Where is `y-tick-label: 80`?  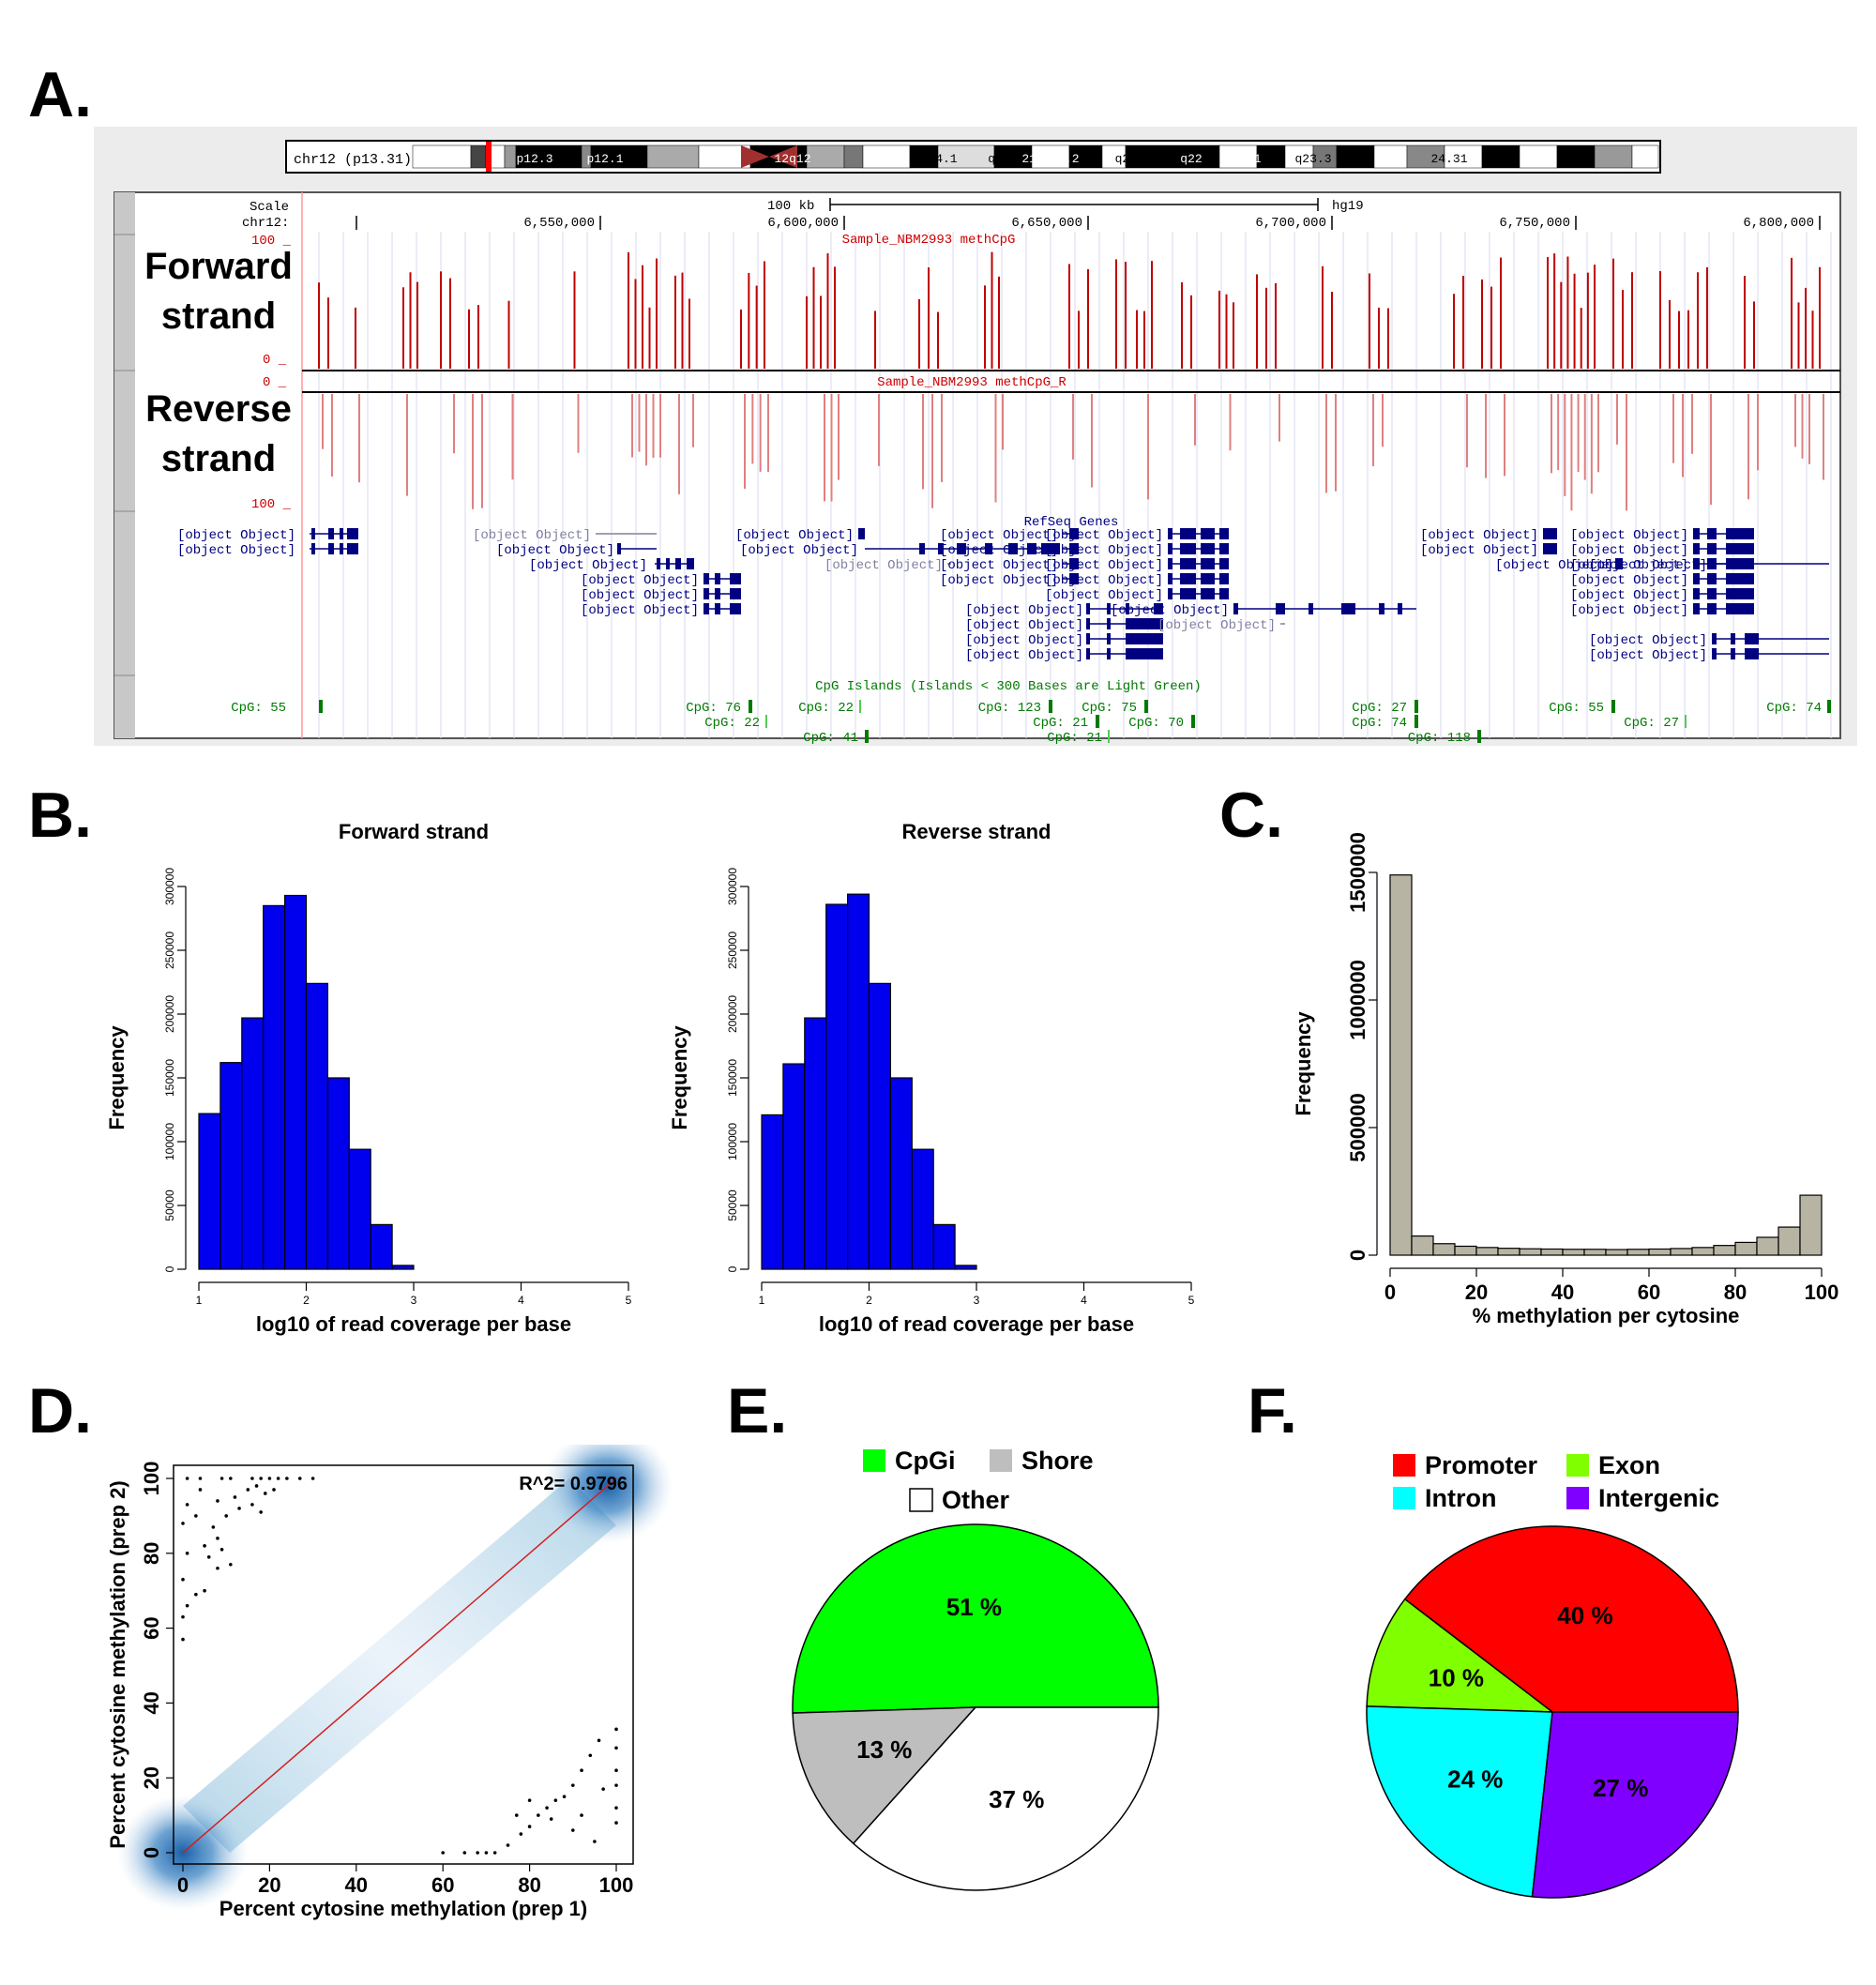
y-tick-label: 80 is located at coordinates (151, 1554).